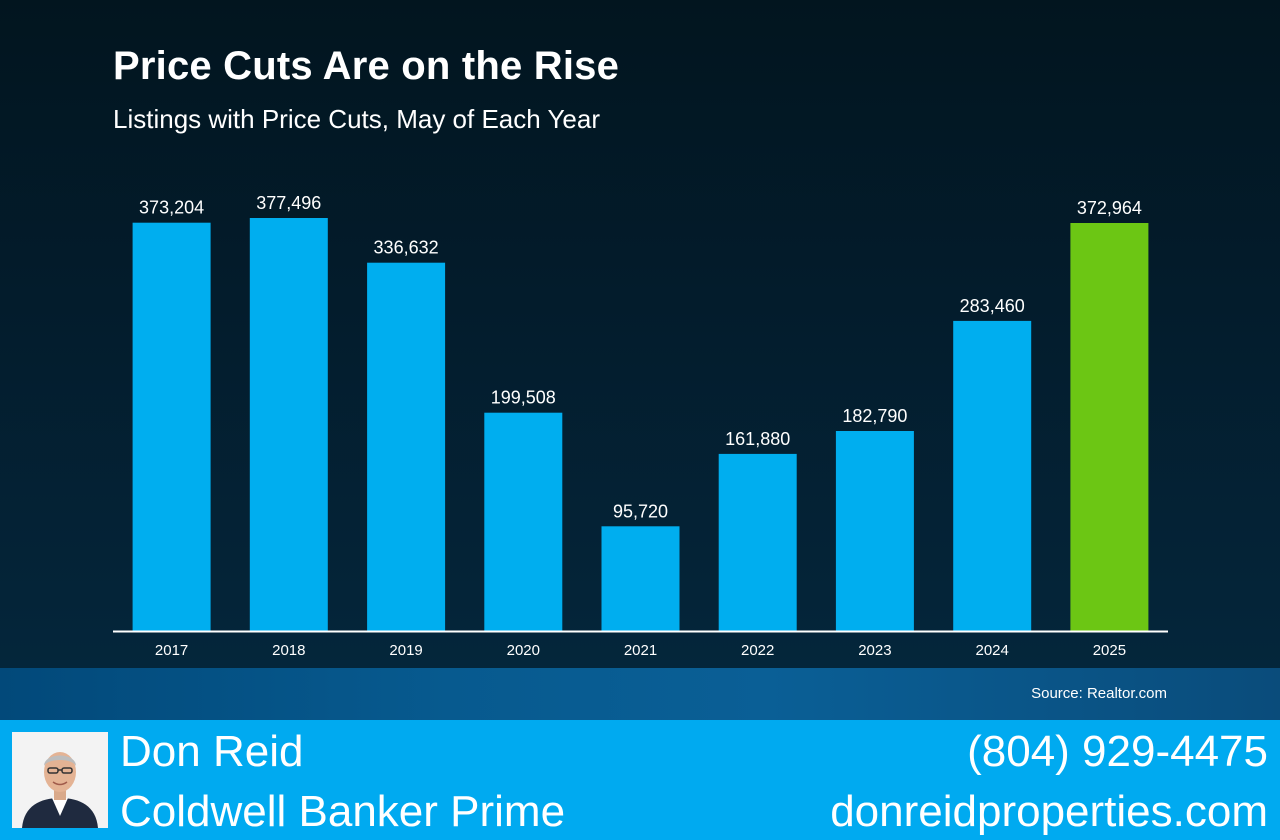 The height and width of the screenshot is (840, 1280). I want to click on x-tick-2017: 2017, so click(171, 650).